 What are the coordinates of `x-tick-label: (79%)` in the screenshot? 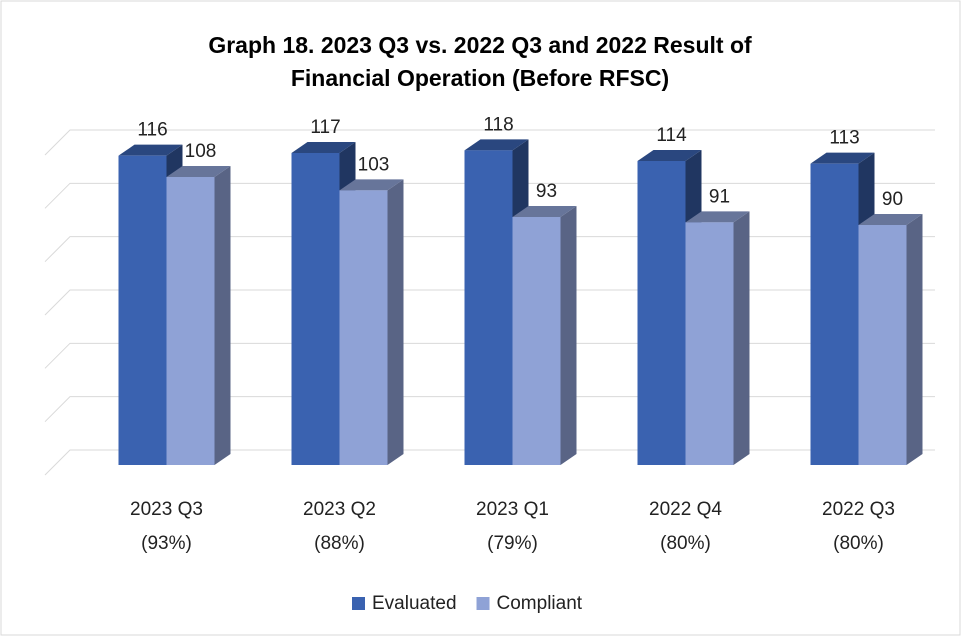 It's located at (512, 543).